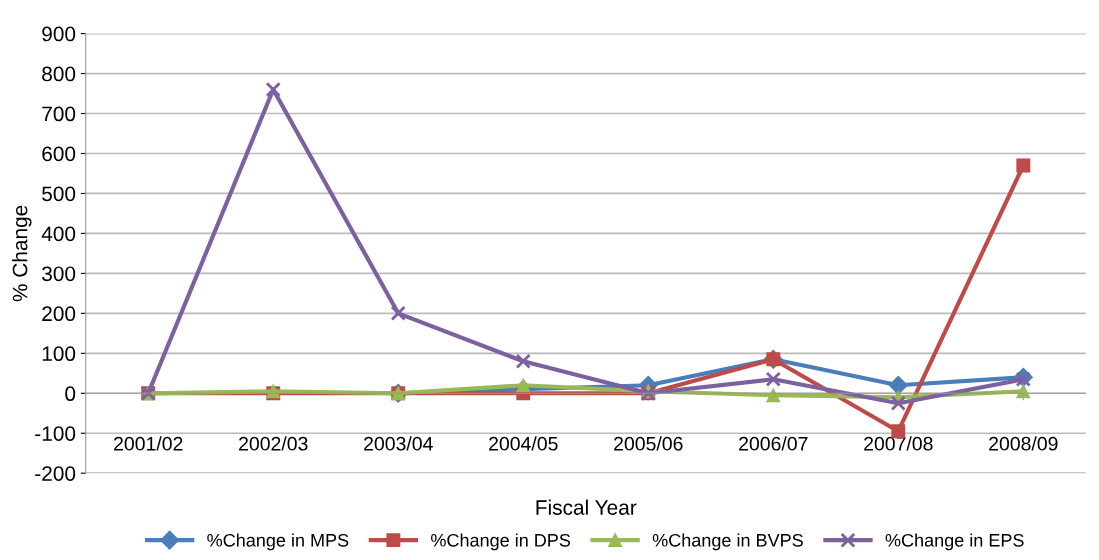  Describe the element at coordinates (59, 354) in the screenshot. I see `y-tick-label: 100` at that location.